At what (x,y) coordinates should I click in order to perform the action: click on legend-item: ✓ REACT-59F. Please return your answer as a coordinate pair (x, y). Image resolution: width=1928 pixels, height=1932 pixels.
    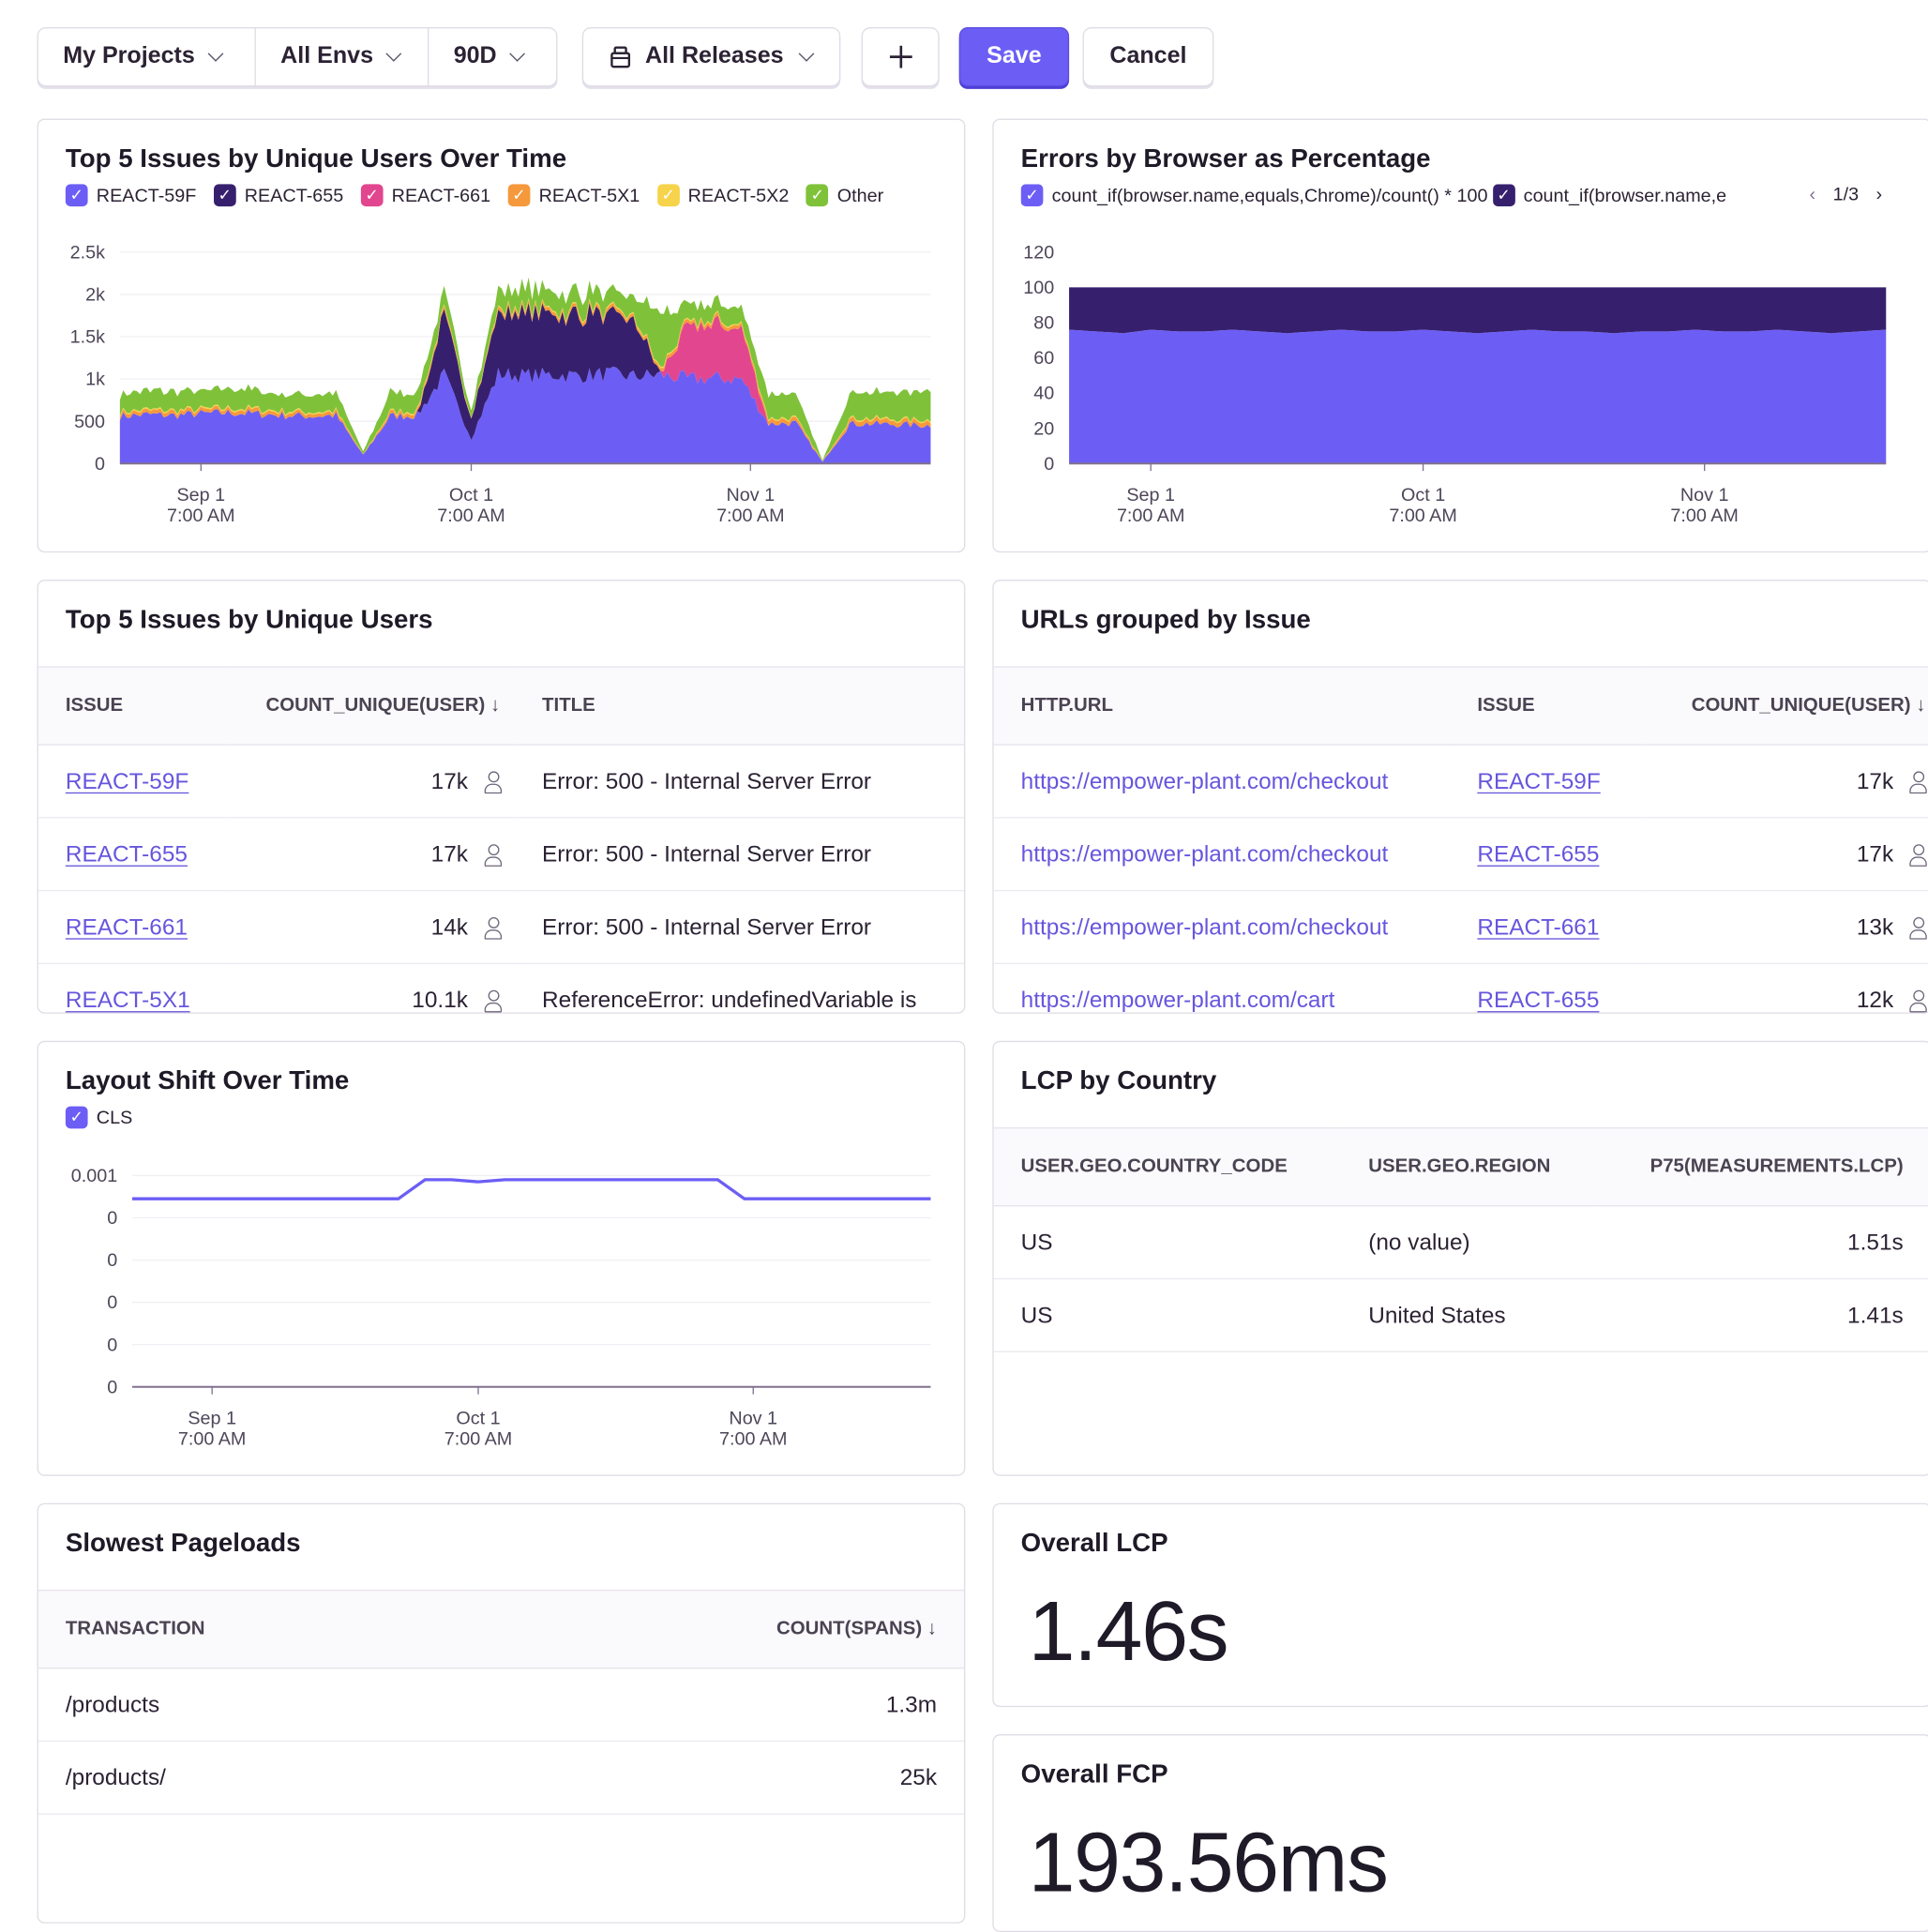
    Looking at the image, I should click on (130, 195).